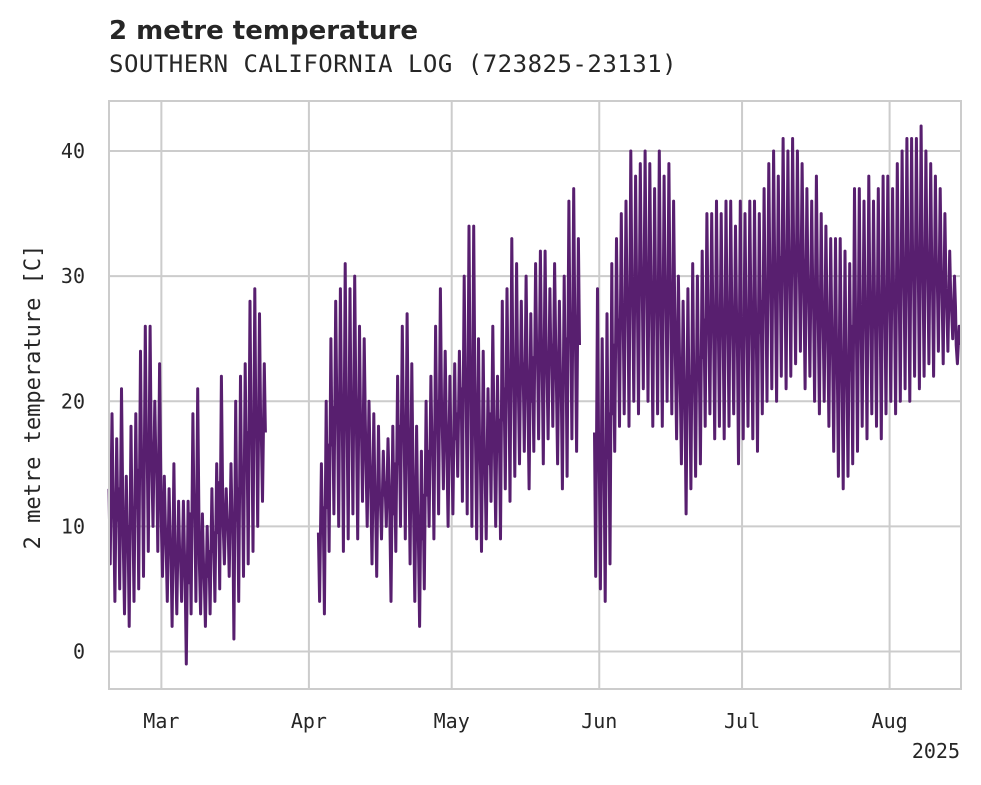  I want to click on y-tick-label: 10, so click(73, 526).